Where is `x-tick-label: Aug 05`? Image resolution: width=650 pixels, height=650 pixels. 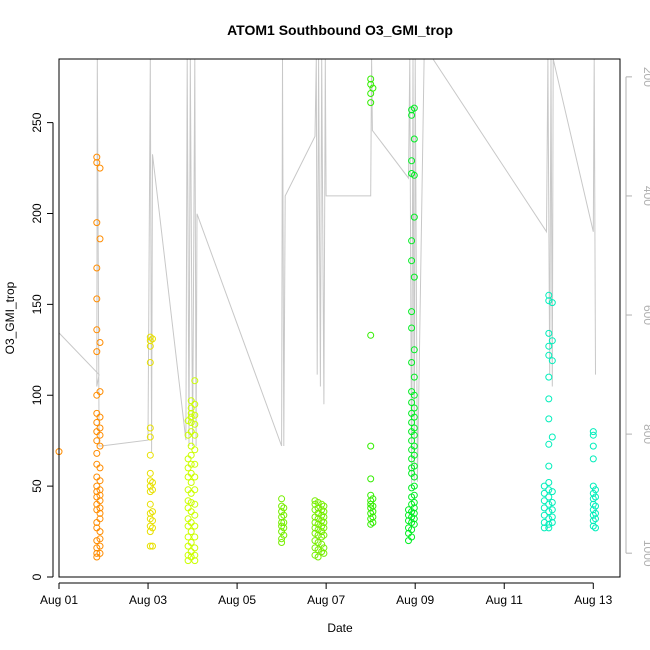 x-tick-label: Aug 05 is located at coordinates (237, 600).